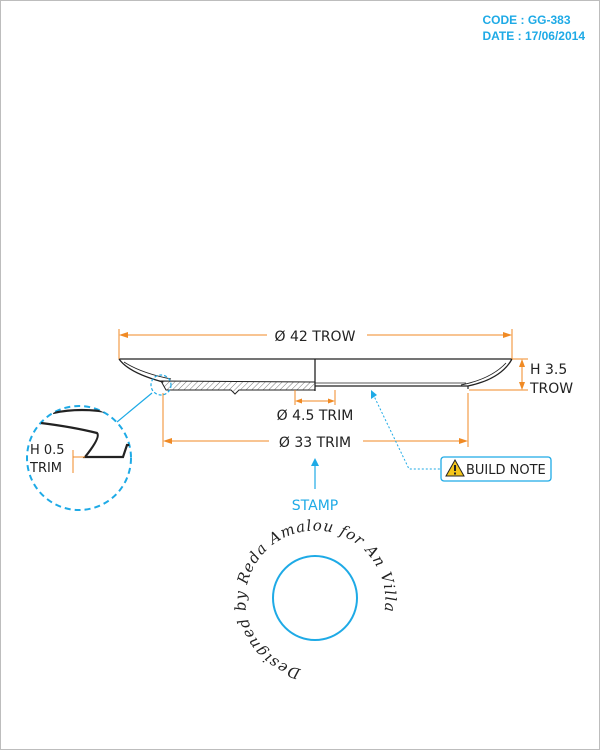 The image size is (600, 750). I want to click on build-note-label: BUILD NOTE, so click(506, 470).